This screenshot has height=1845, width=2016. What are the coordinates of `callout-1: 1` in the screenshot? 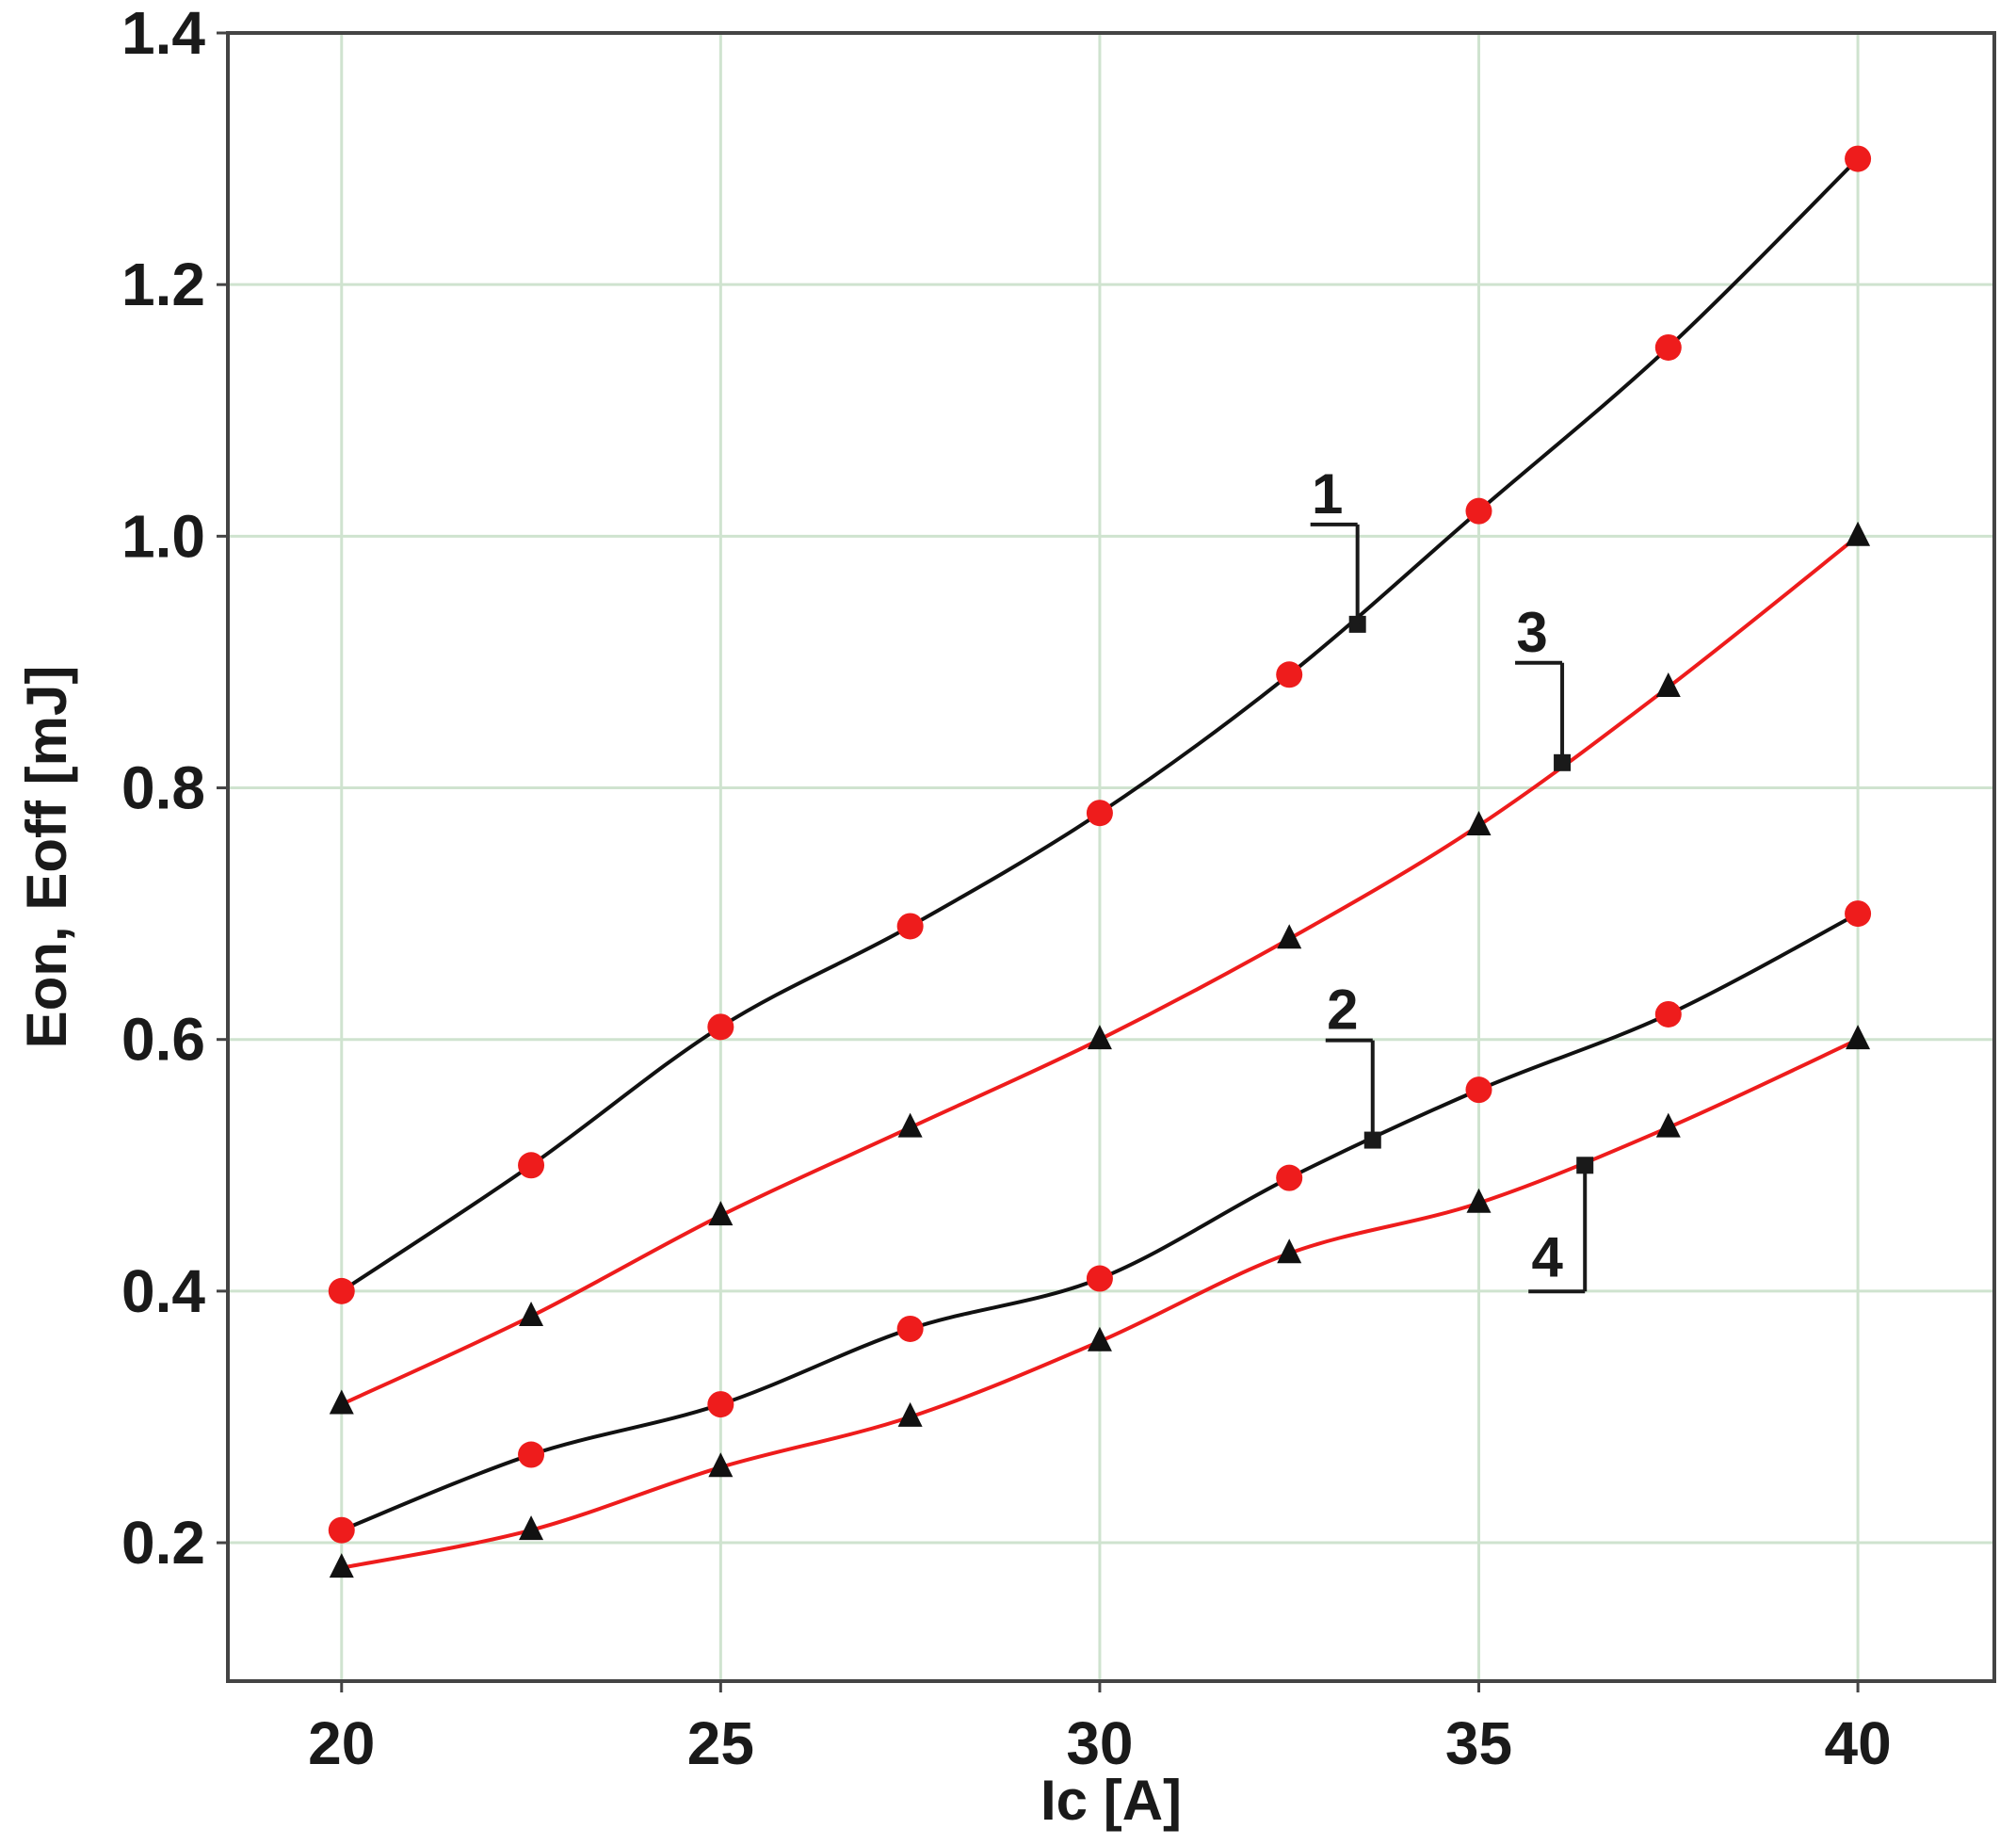 It's located at (1338, 548).